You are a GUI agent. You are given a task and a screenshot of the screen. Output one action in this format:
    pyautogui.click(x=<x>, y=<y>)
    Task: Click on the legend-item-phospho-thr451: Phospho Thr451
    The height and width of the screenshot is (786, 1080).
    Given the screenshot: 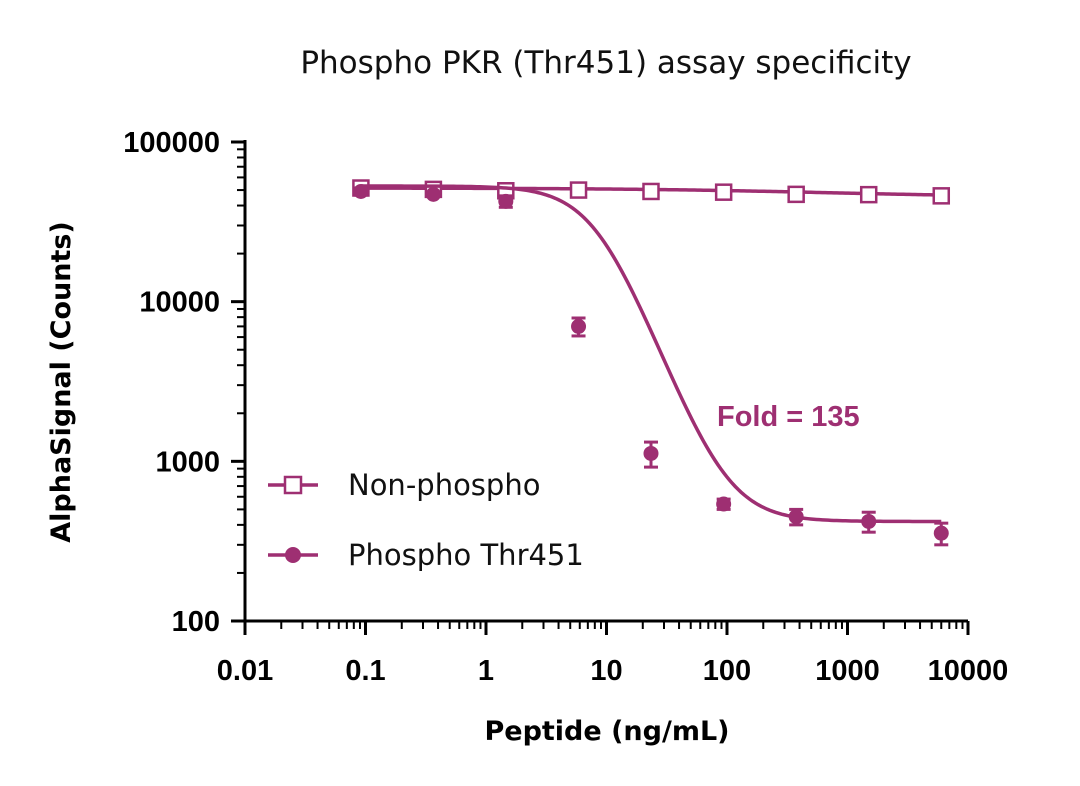 What is the action you would take?
    pyautogui.click(x=426, y=555)
    